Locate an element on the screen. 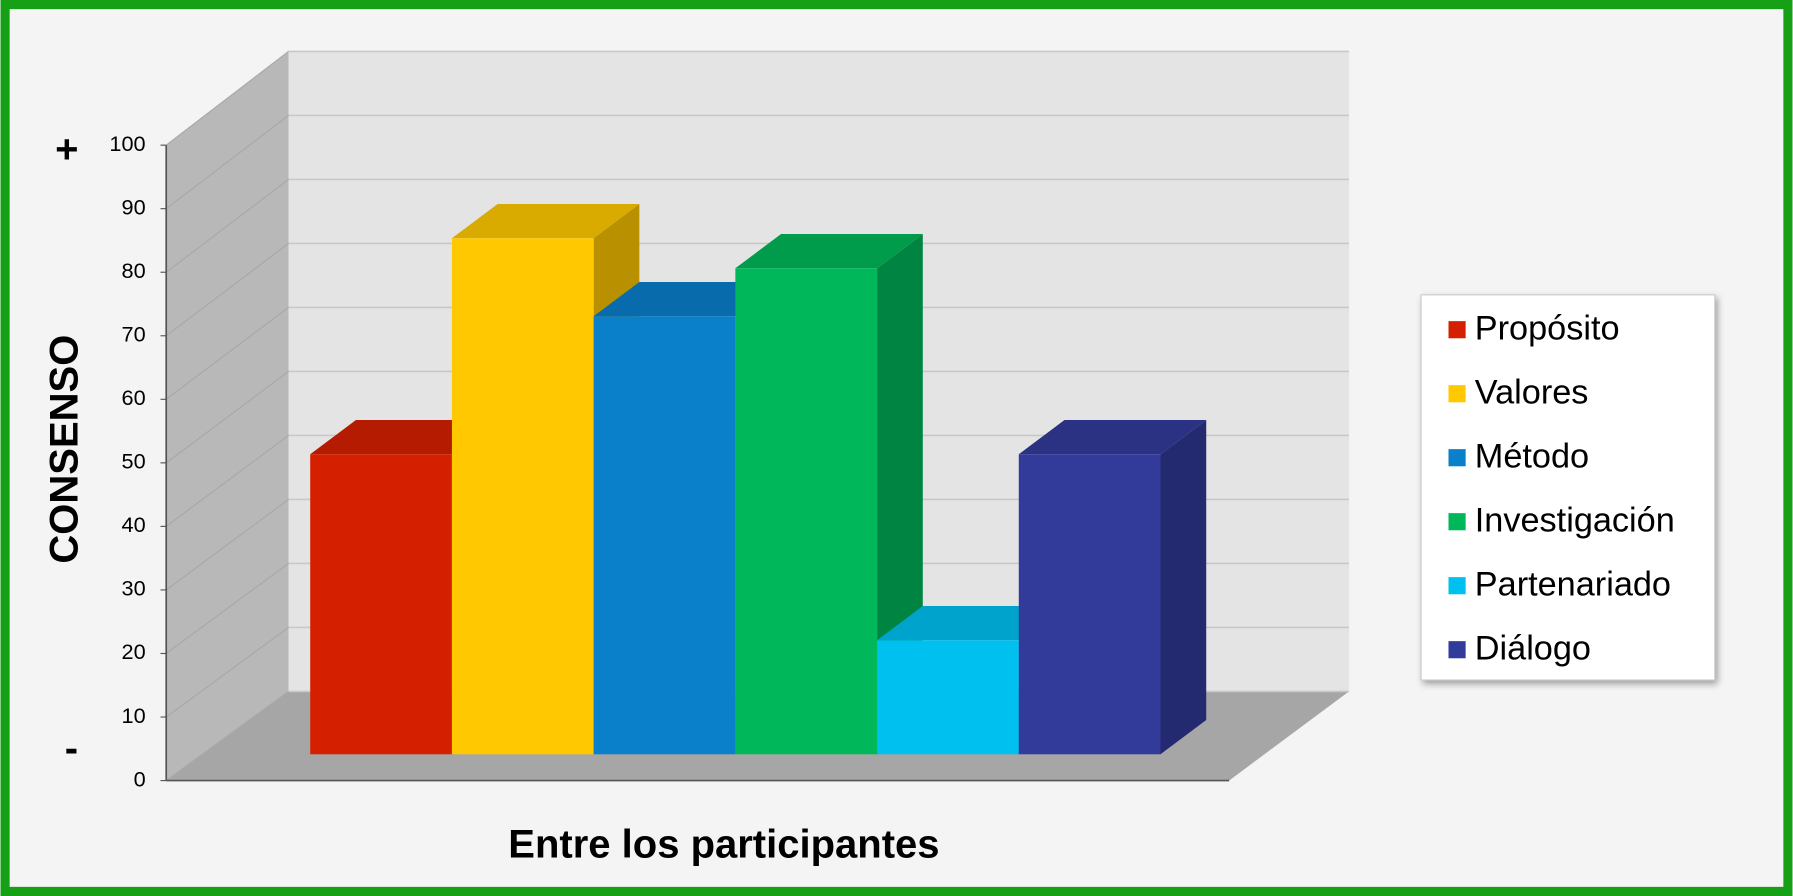 The height and width of the screenshot is (896, 1793). y-tick-label: 80 is located at coordinates (134, 270).